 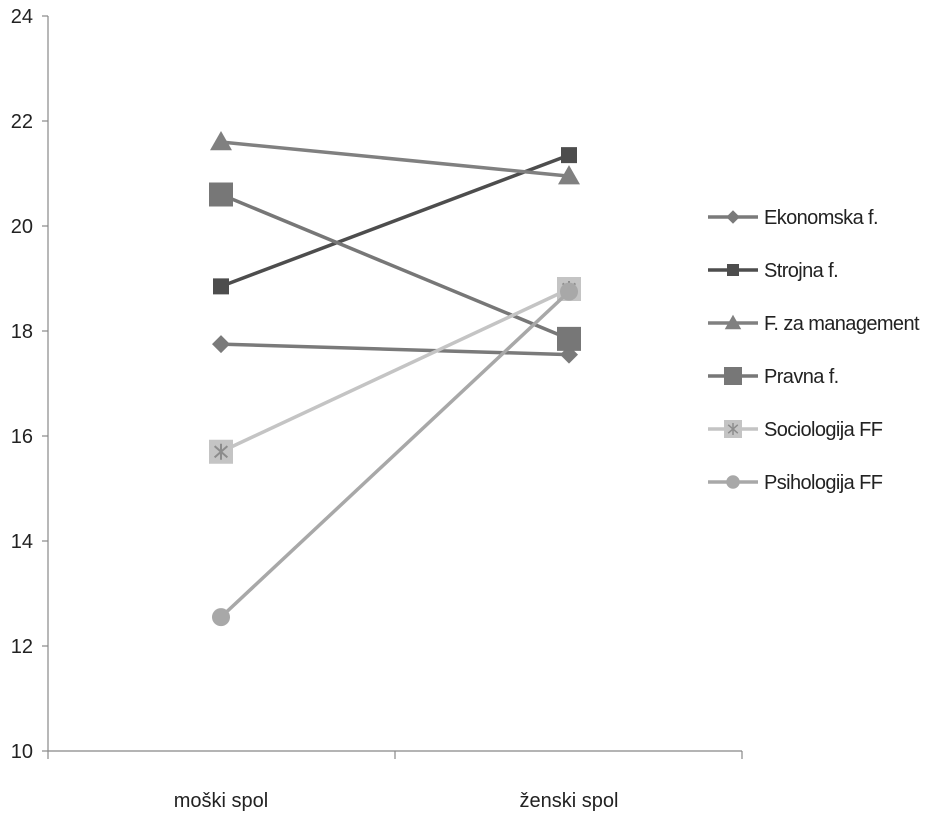 I want to click on y-tick-label: 24, so click(x=22, y=17).